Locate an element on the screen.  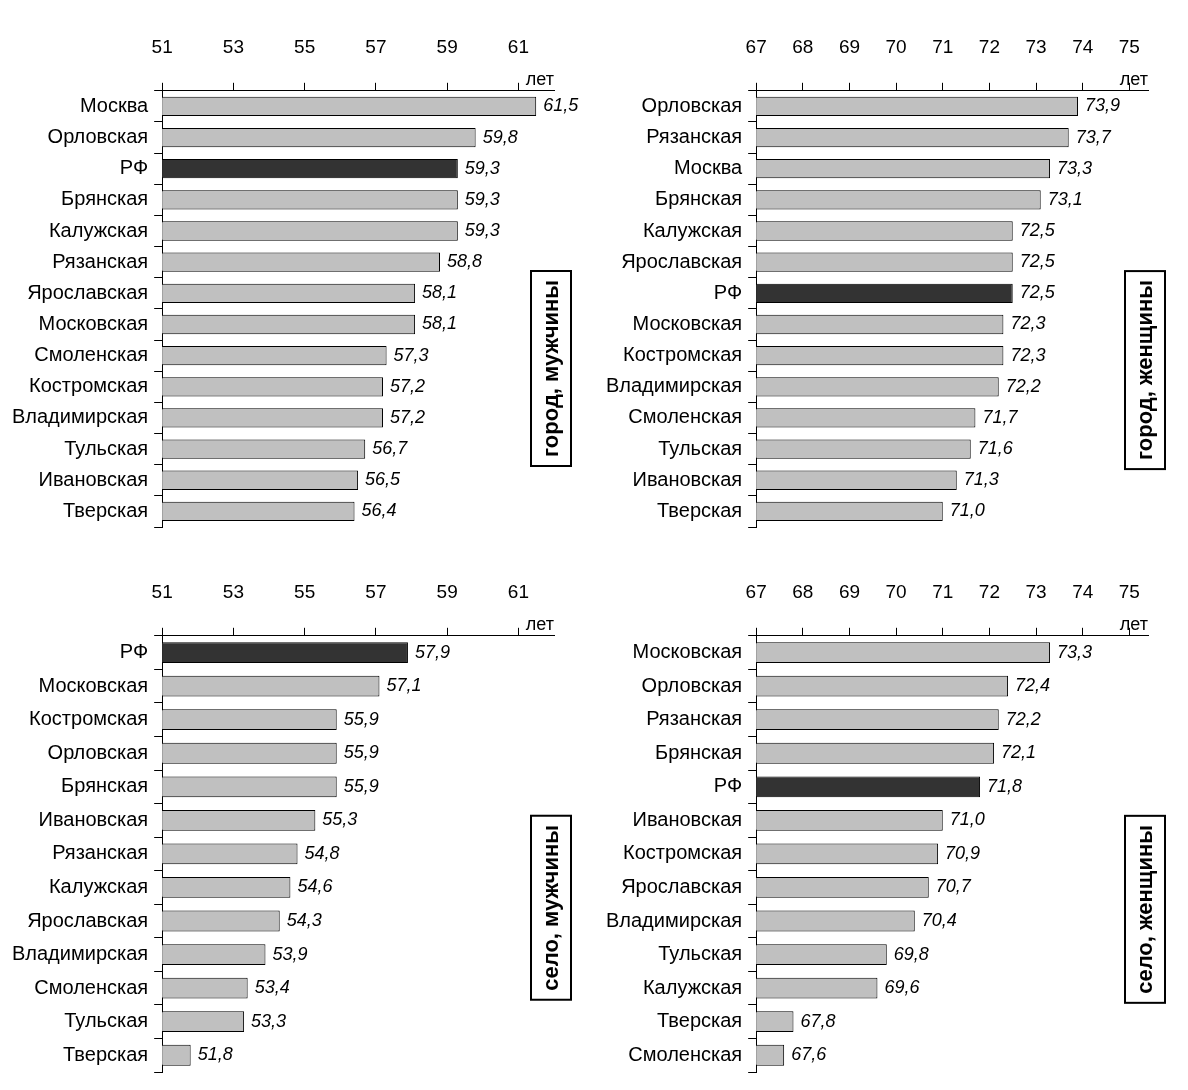
data-label: 70,4 is located at coordinates (939, 920).